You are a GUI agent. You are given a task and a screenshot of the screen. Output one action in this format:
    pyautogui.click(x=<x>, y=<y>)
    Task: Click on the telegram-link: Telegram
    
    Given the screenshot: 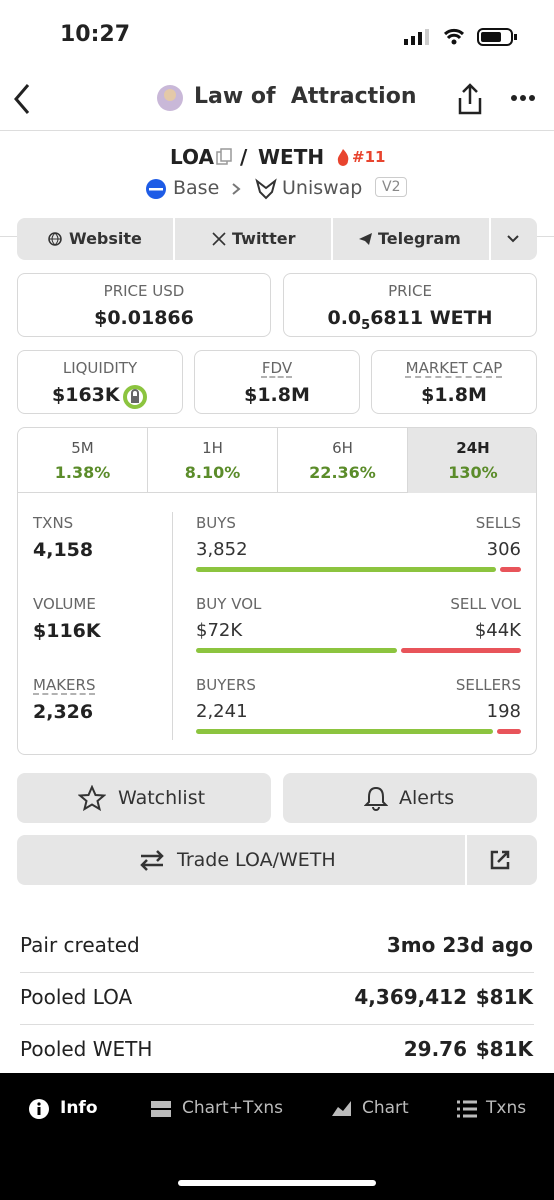 What is the action you would take?
    pyautogui.click(x=419, y=238)
    